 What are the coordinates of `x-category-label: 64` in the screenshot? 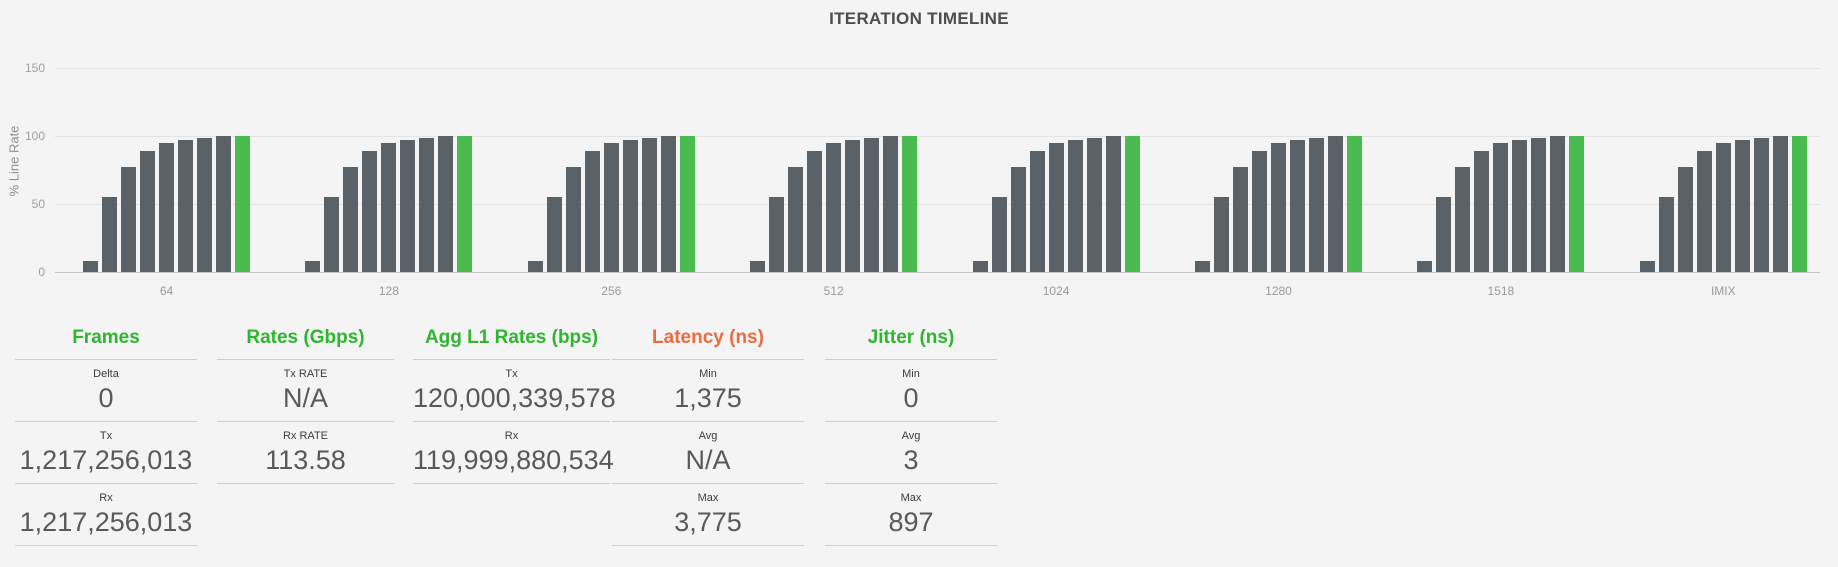 It's located at (166, 291).